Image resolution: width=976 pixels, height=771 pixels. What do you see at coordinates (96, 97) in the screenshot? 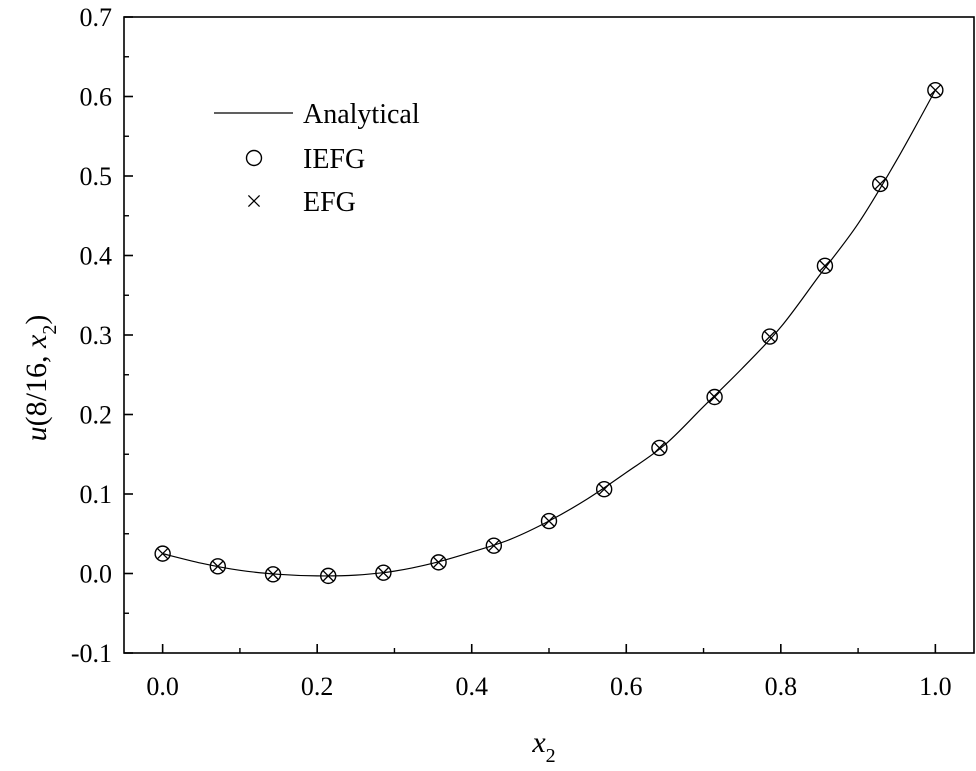
I see `y-tick-label: 0.6` at bounding box center [96, 97].